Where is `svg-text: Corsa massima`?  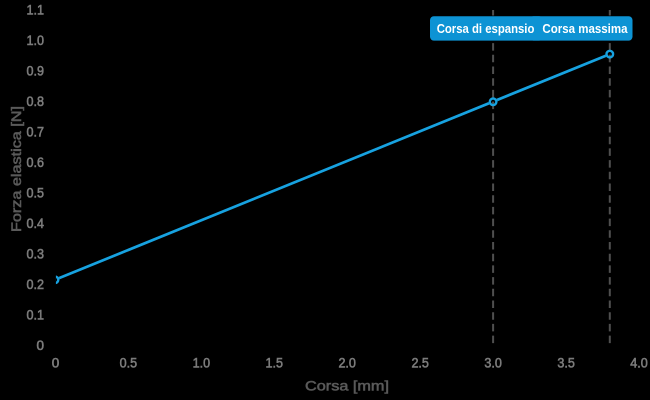 svg-text: Corsa massima is located at coordinates (585, 28).